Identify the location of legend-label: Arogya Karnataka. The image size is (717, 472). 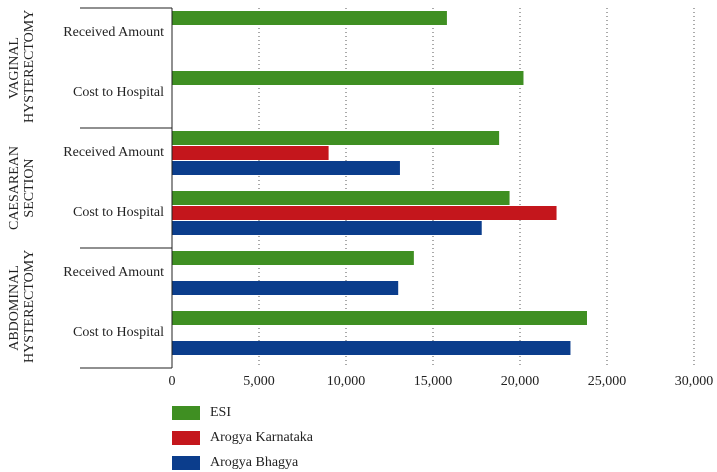
(262, 437).